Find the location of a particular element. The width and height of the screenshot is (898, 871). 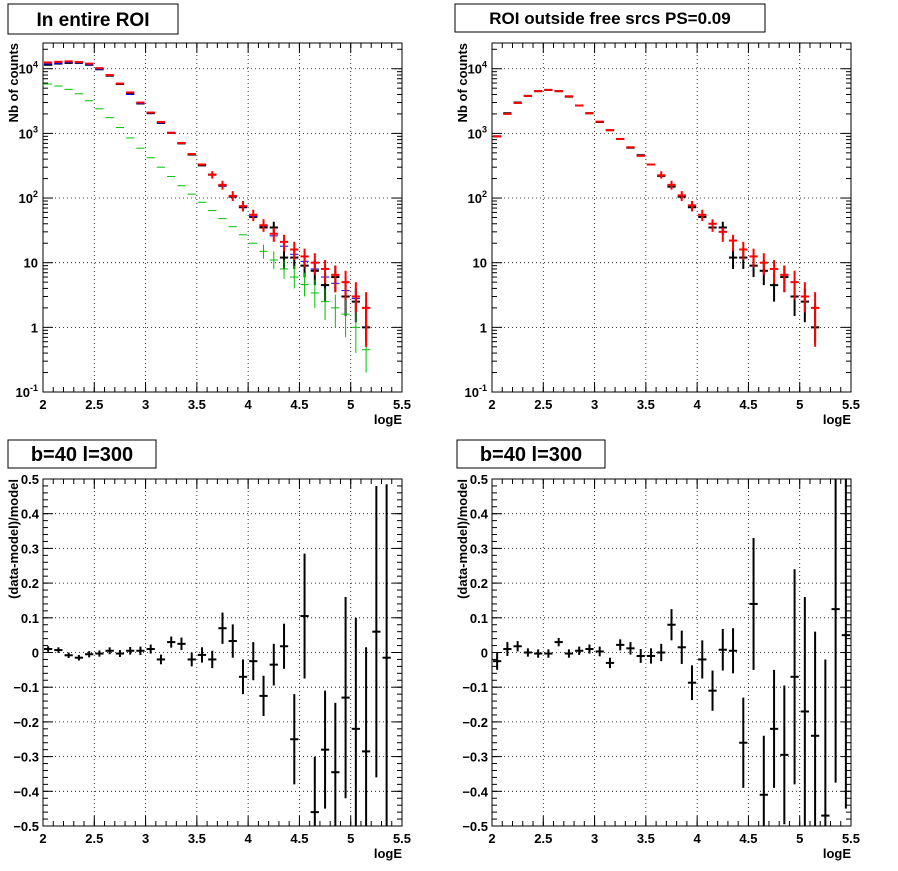

panel-title: In entire ROI is located at coordinates (93, 20).